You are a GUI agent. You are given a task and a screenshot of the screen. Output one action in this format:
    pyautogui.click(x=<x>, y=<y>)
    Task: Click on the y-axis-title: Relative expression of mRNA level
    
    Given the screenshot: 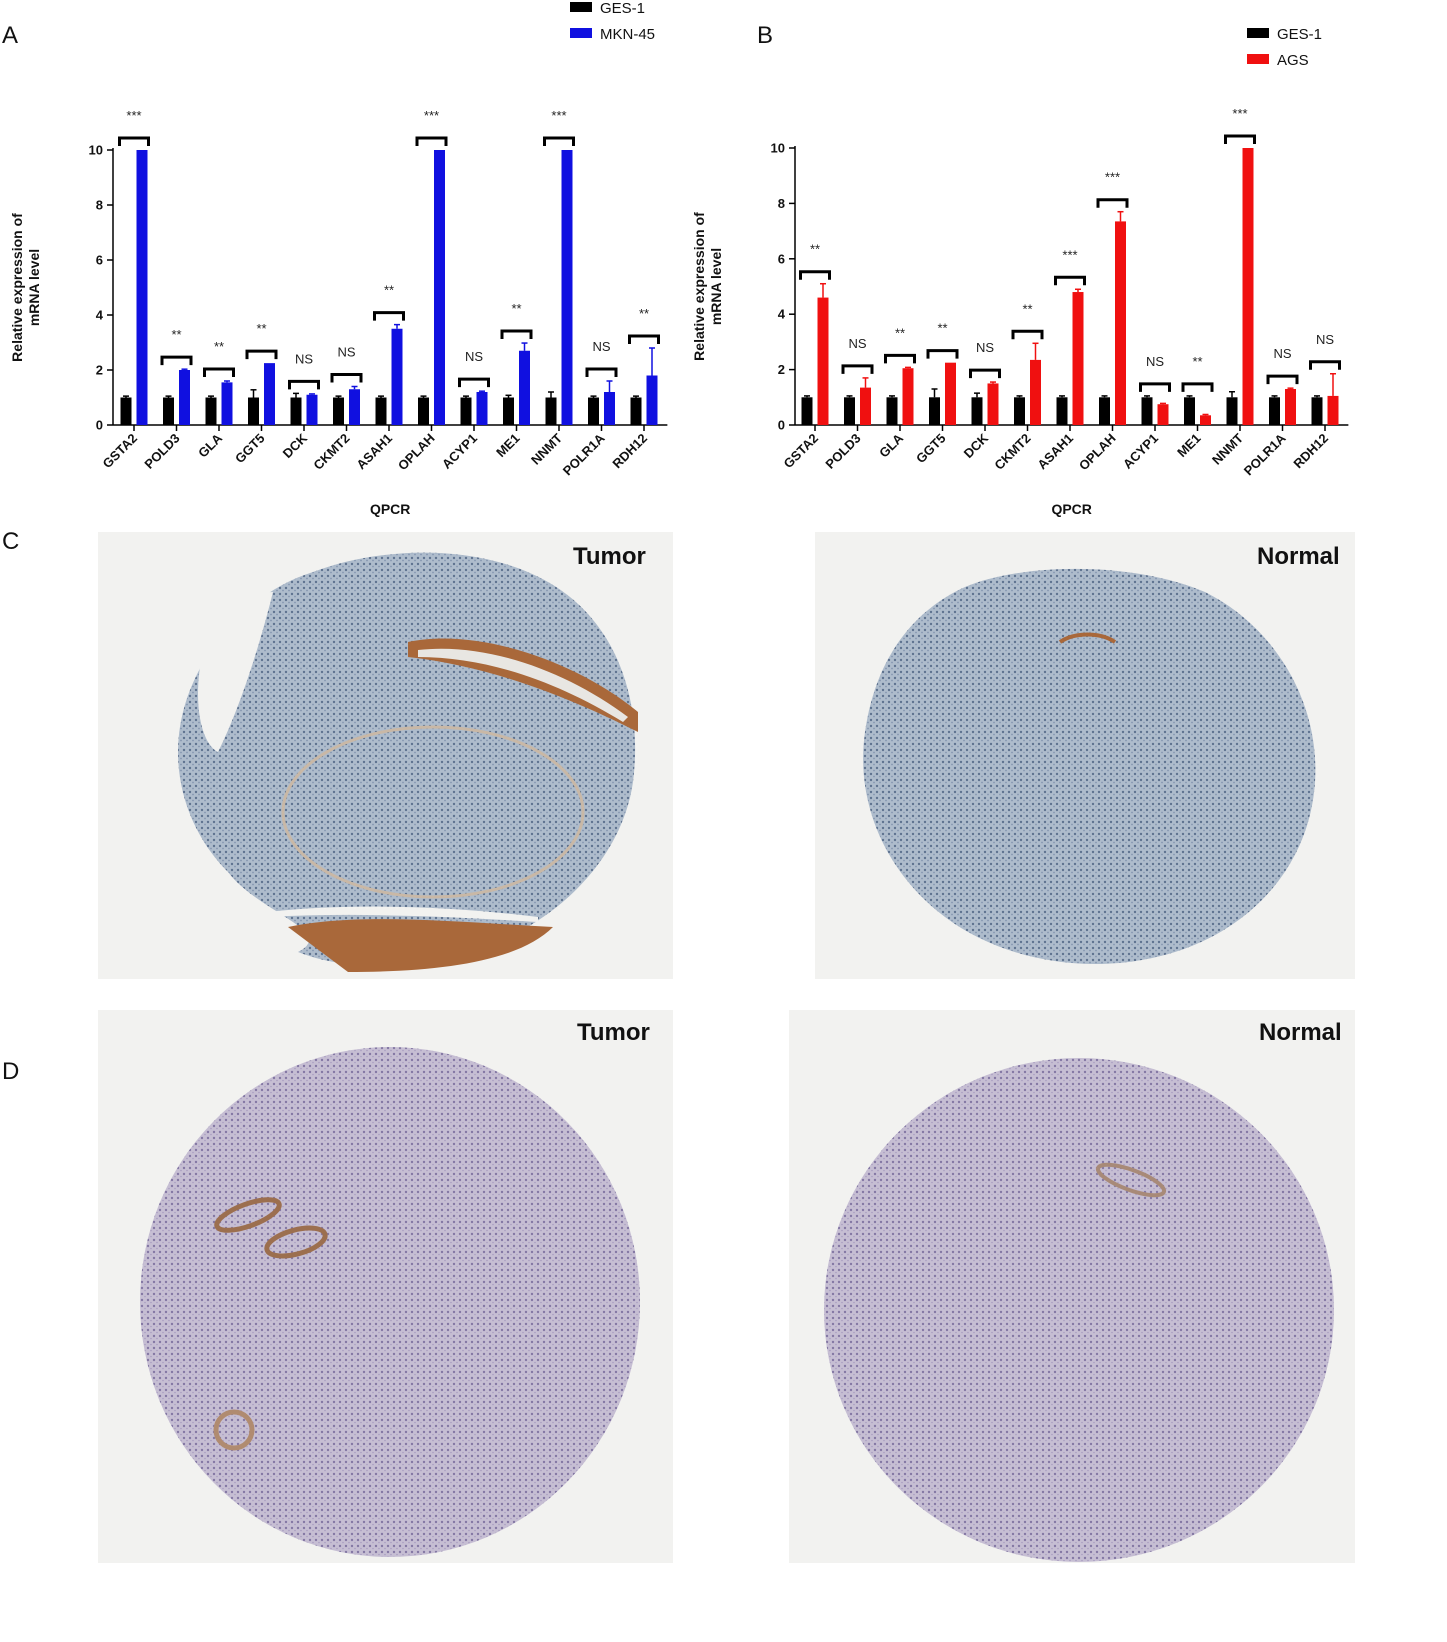 What is the action you would take?
    pyautogui.click(x=25, y=287)
    